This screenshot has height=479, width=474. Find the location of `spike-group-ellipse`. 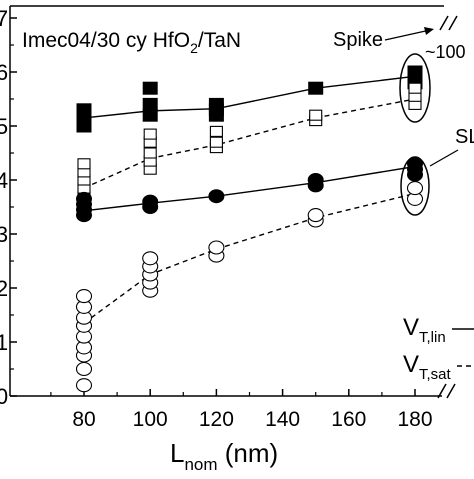

spike-group-ellipse is located at coordinates (415, 88).